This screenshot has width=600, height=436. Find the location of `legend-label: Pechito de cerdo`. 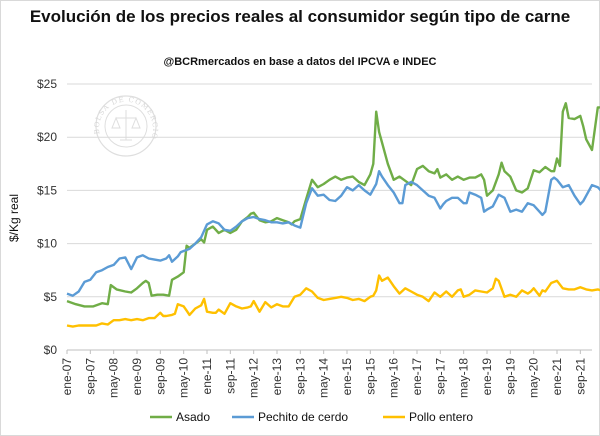

legend-label: Pechito de cerdo is located at coordinates (303, 417).